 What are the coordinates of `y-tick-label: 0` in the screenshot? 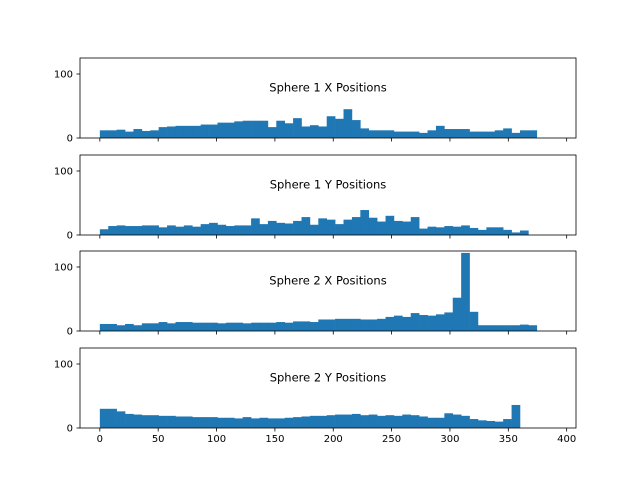 It's located at (70, 139).